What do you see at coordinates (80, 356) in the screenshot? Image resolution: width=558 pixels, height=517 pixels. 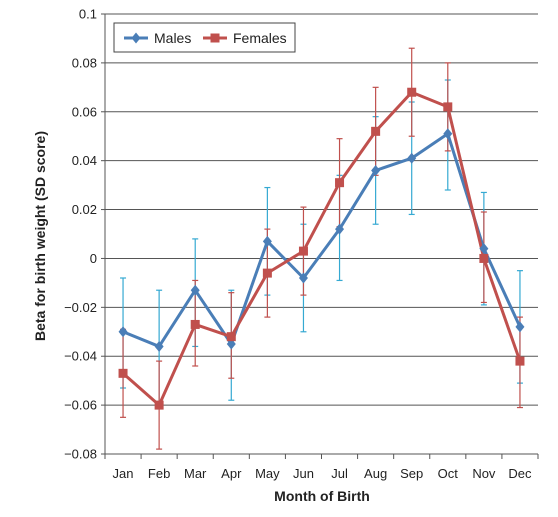 I see `y-tick-label: −0.04` at bounding box center [80, 356].